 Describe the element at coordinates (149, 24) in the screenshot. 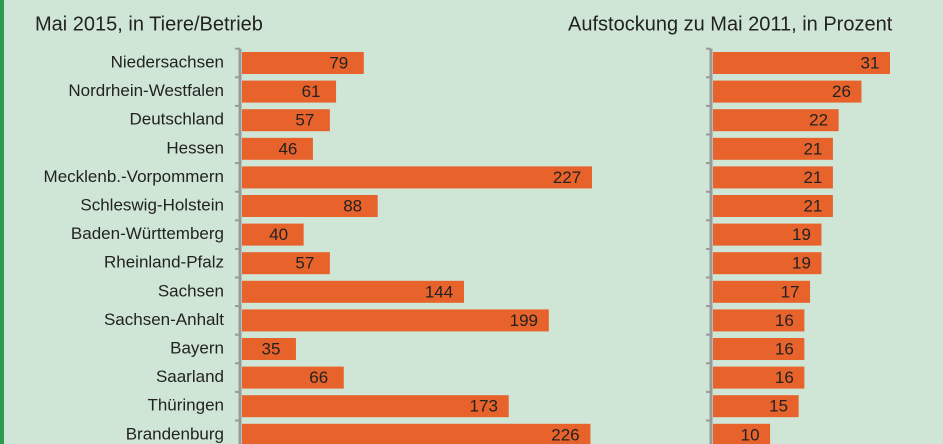

I see `chart-title: Mai 2015, in Tiere/Betrieb` at that location.